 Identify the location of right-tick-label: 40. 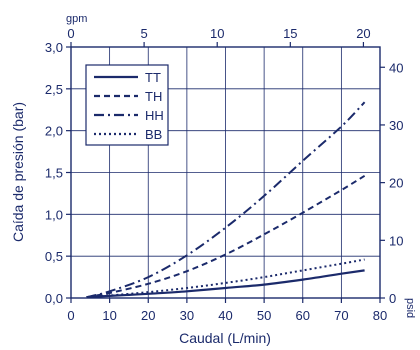
(396, 67).